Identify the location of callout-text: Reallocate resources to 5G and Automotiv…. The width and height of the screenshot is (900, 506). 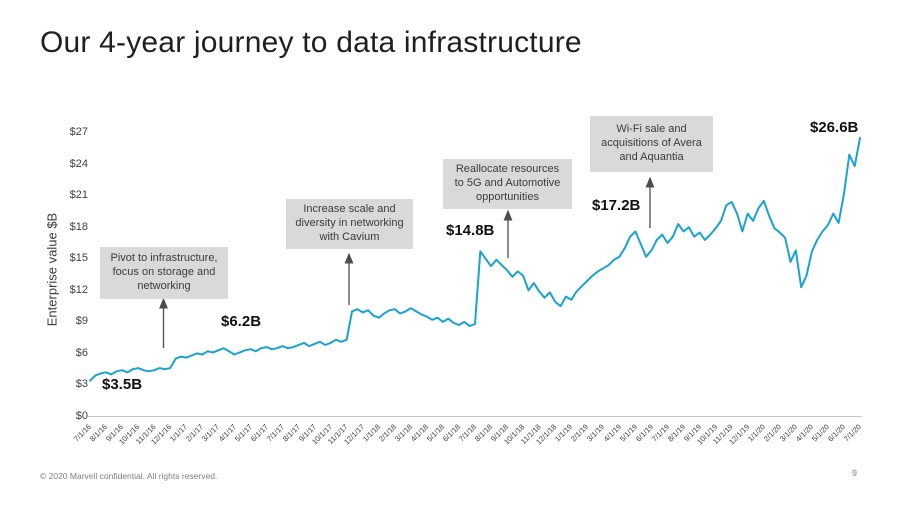
(507, 183).